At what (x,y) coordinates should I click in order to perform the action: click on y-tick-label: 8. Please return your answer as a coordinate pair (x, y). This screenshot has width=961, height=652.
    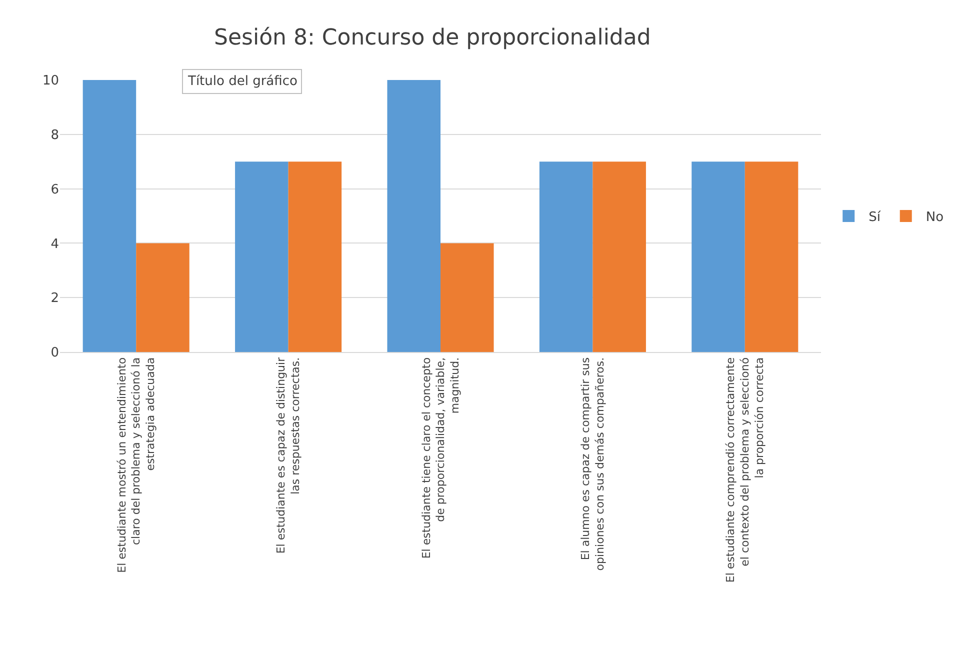
    Looking at the image, I should click on (54, 135).